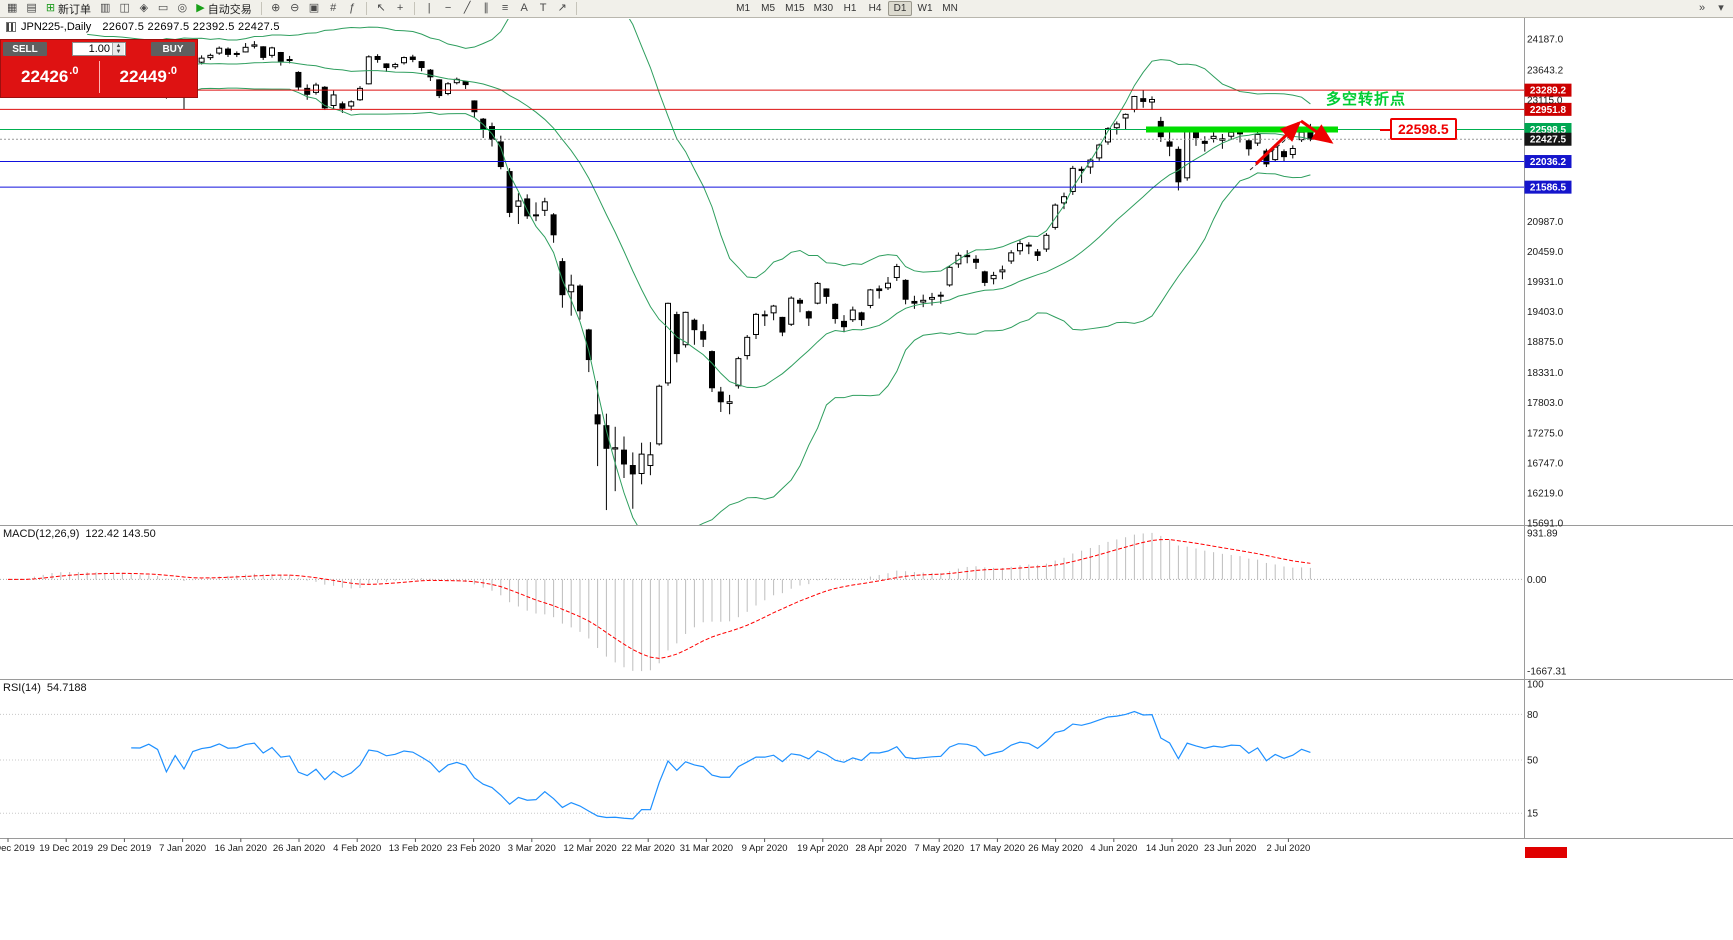  Describe the element at coordinates (1545, 40) in the screenshot. I see `price-tick-label: 24187.0` at that location.